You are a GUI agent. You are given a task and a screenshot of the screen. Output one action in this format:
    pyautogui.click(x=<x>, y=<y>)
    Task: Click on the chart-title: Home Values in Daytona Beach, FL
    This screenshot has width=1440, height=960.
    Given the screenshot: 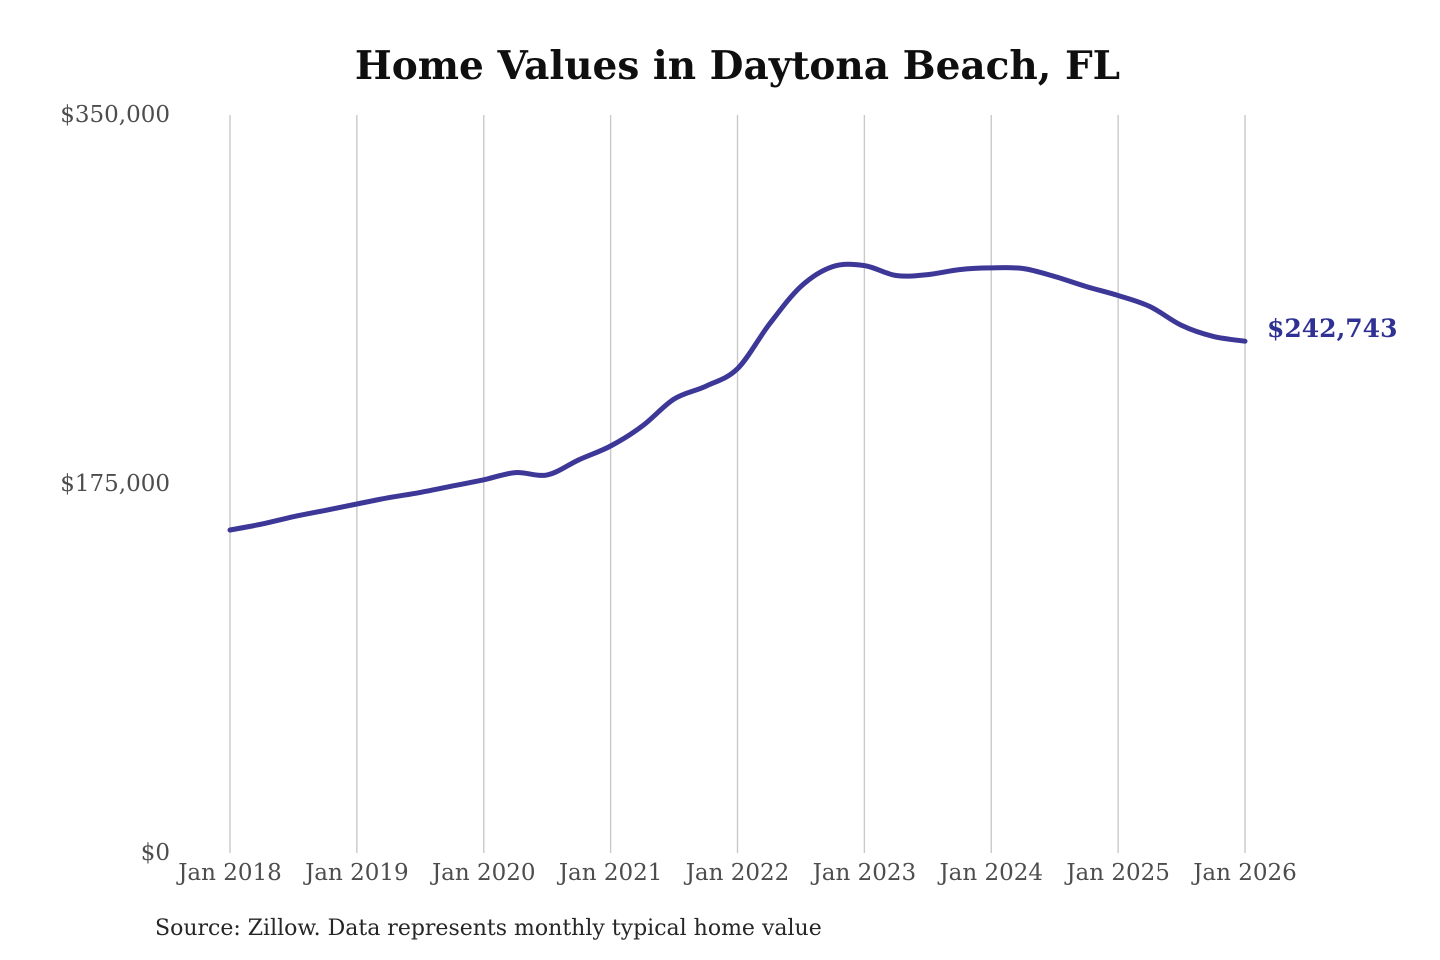 What is the action you would take?
    pyautogui.click(x=737, y=66)
    